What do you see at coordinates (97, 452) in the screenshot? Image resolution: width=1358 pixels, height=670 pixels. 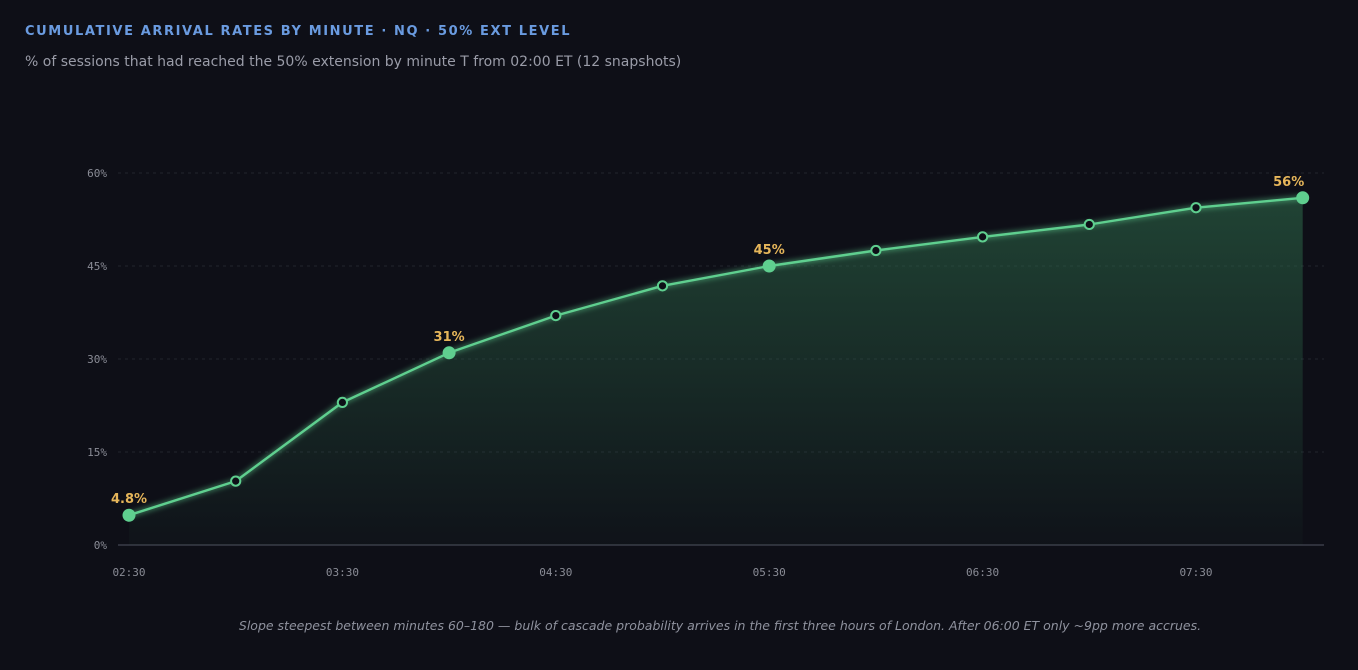 I see `y-tick-label: 15%` at bounding box center [97, 452].